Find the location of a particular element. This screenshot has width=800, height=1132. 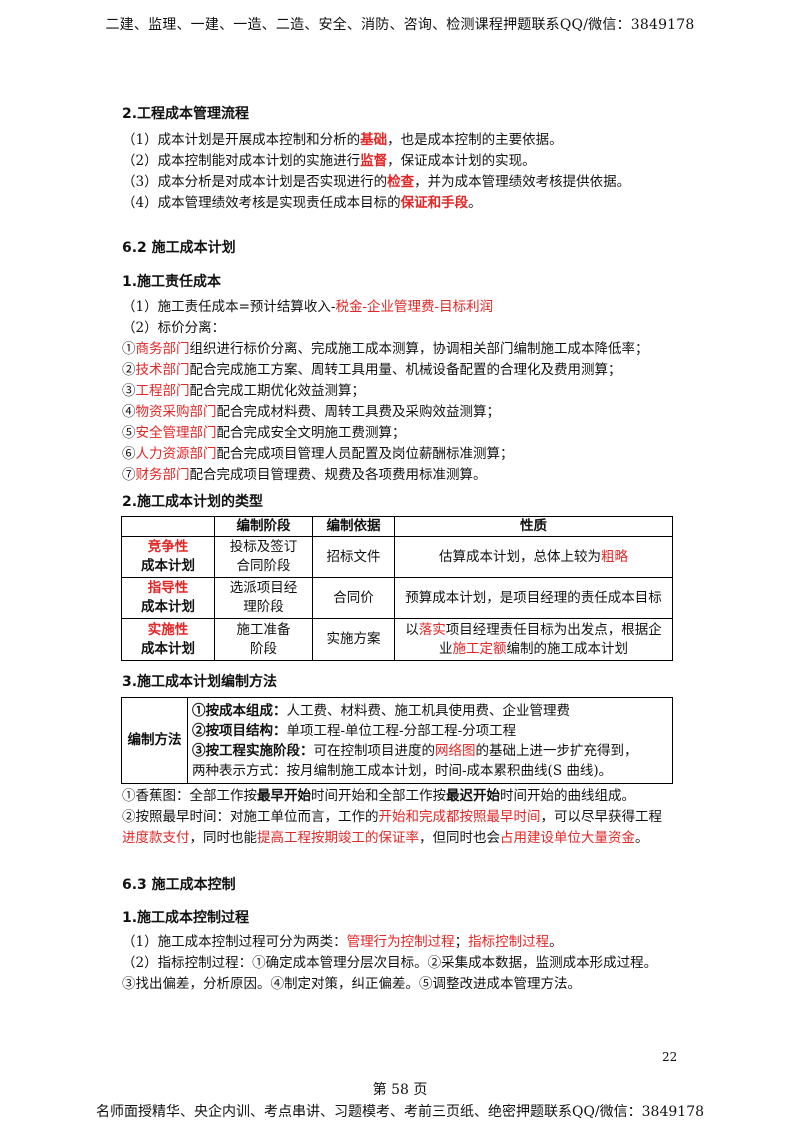

process-line-1: （1）成本计划是开展成本控制和分析的基础，也是成本控制的主要依据。 is located at coordinates (342, 140).